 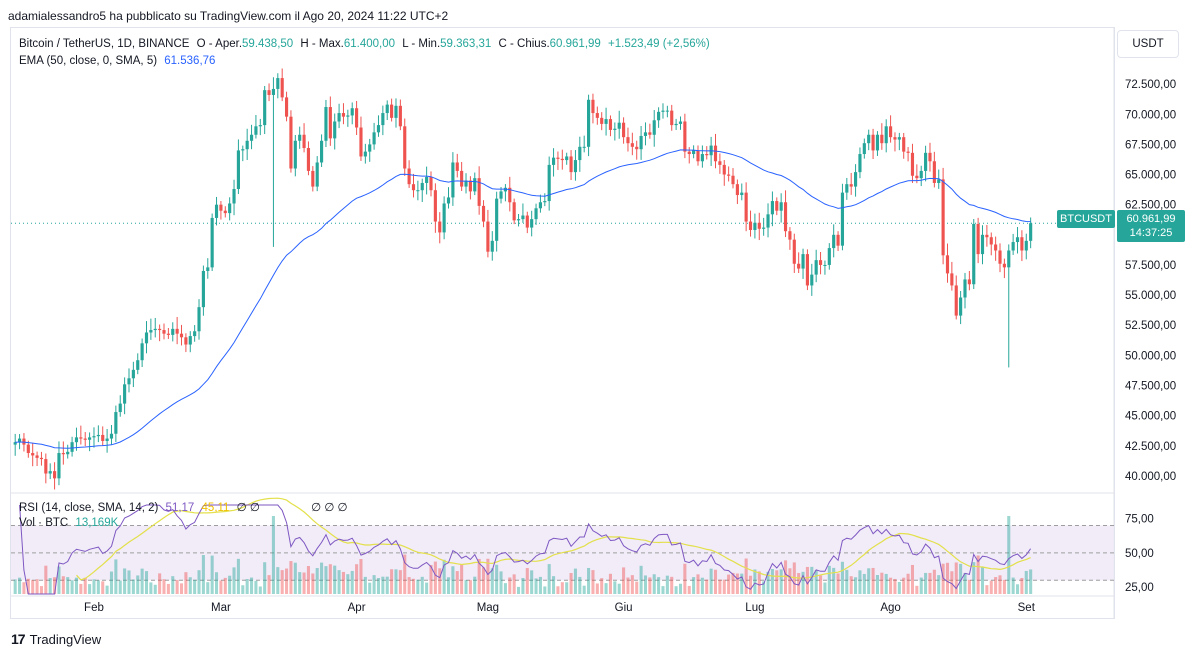 I want to click on currency-button: USDT, so click(x=1148, y=44).